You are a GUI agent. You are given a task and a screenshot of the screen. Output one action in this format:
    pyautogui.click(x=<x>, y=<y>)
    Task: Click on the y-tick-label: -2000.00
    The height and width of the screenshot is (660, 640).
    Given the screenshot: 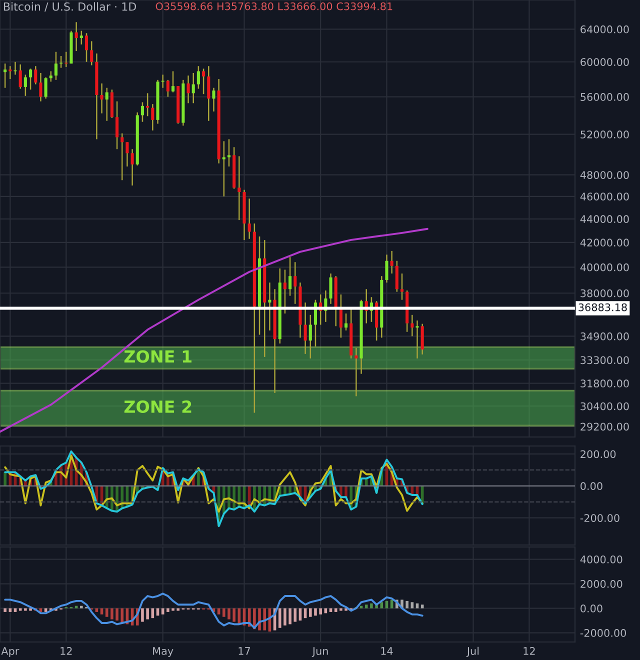 What is the action you would take?
    pyautogui.click(x=603, y=633)
    